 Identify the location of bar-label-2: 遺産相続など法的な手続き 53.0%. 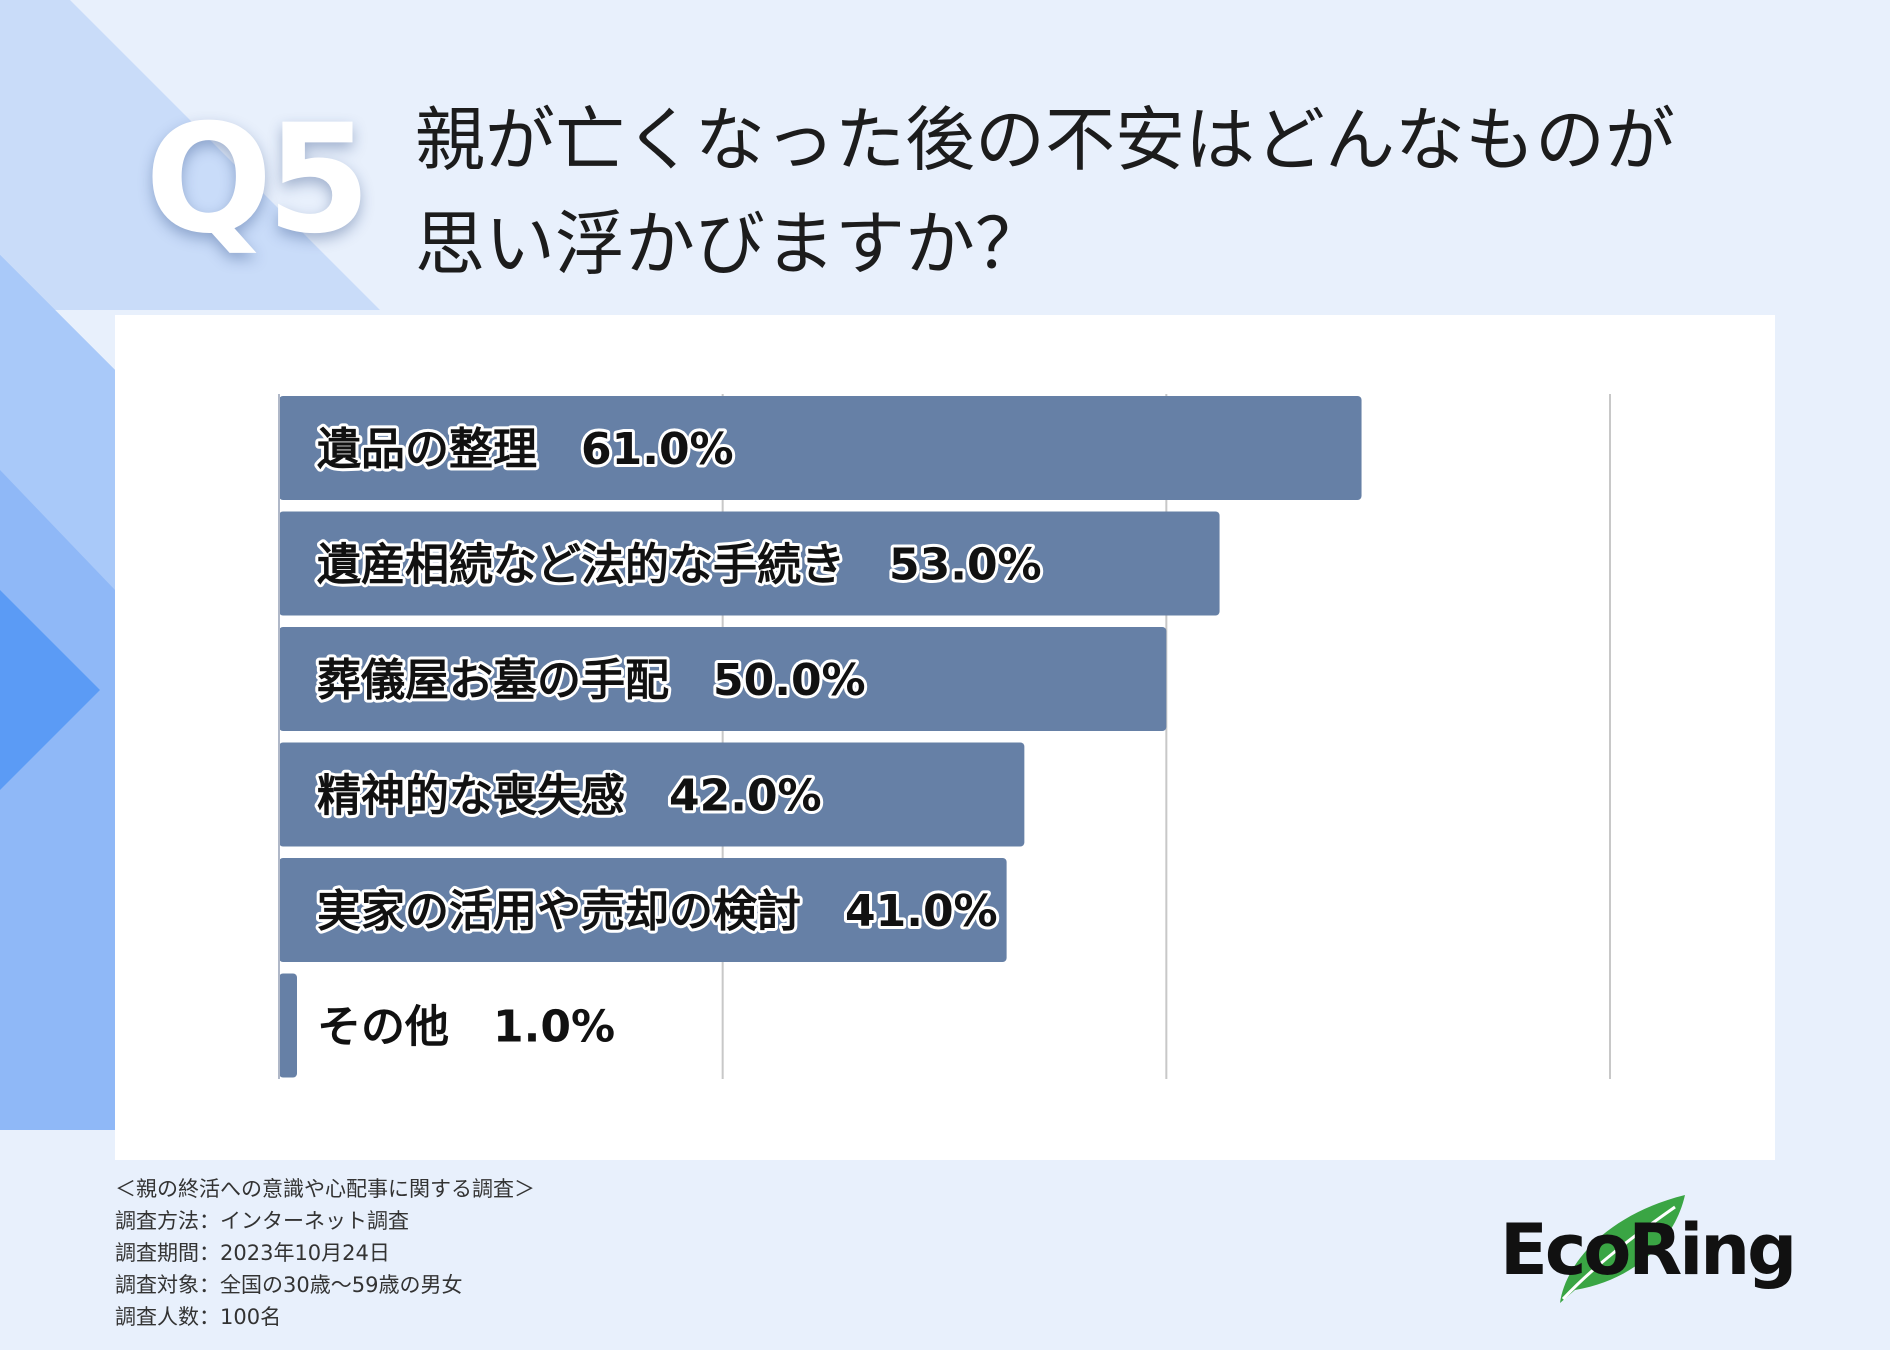
(679, 565).